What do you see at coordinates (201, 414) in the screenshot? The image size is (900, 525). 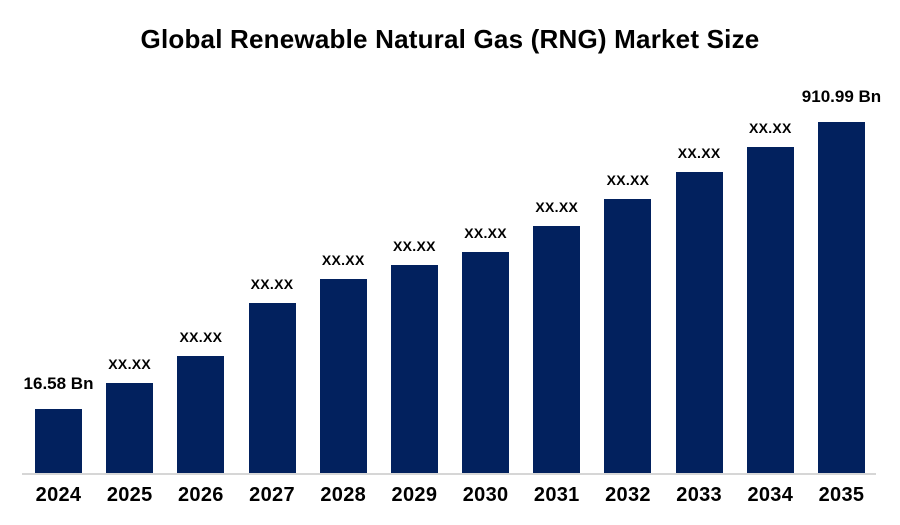 I see `bar-2026` at bounding box center [201, 414].